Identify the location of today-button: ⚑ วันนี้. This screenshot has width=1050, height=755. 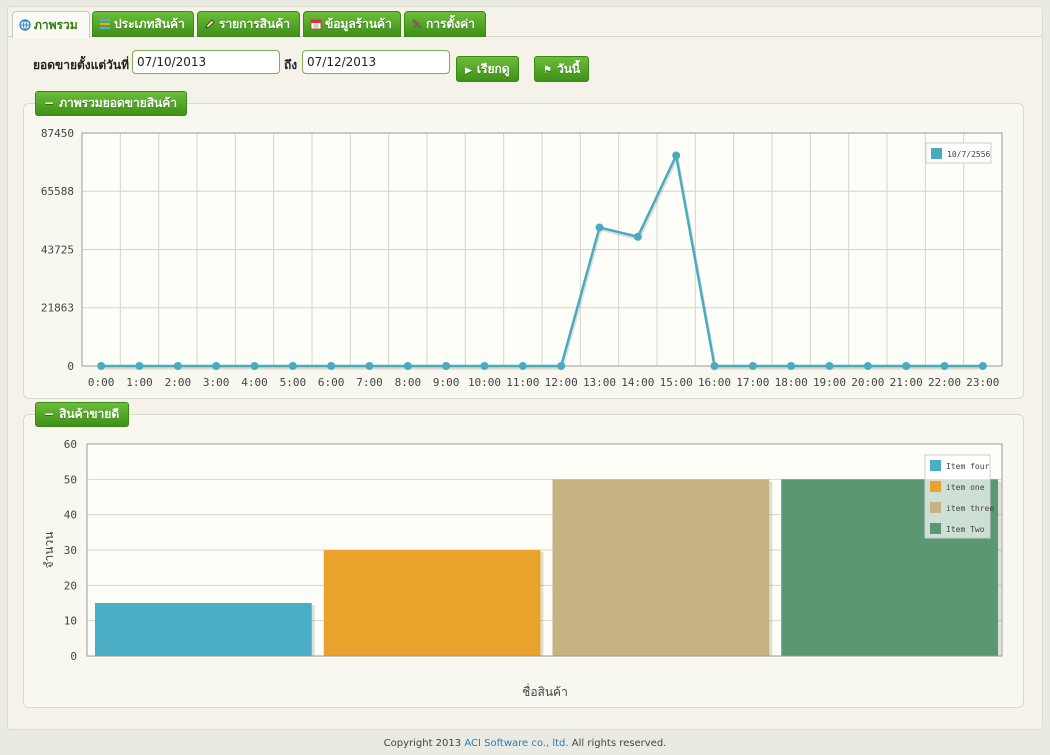
(562, 69).